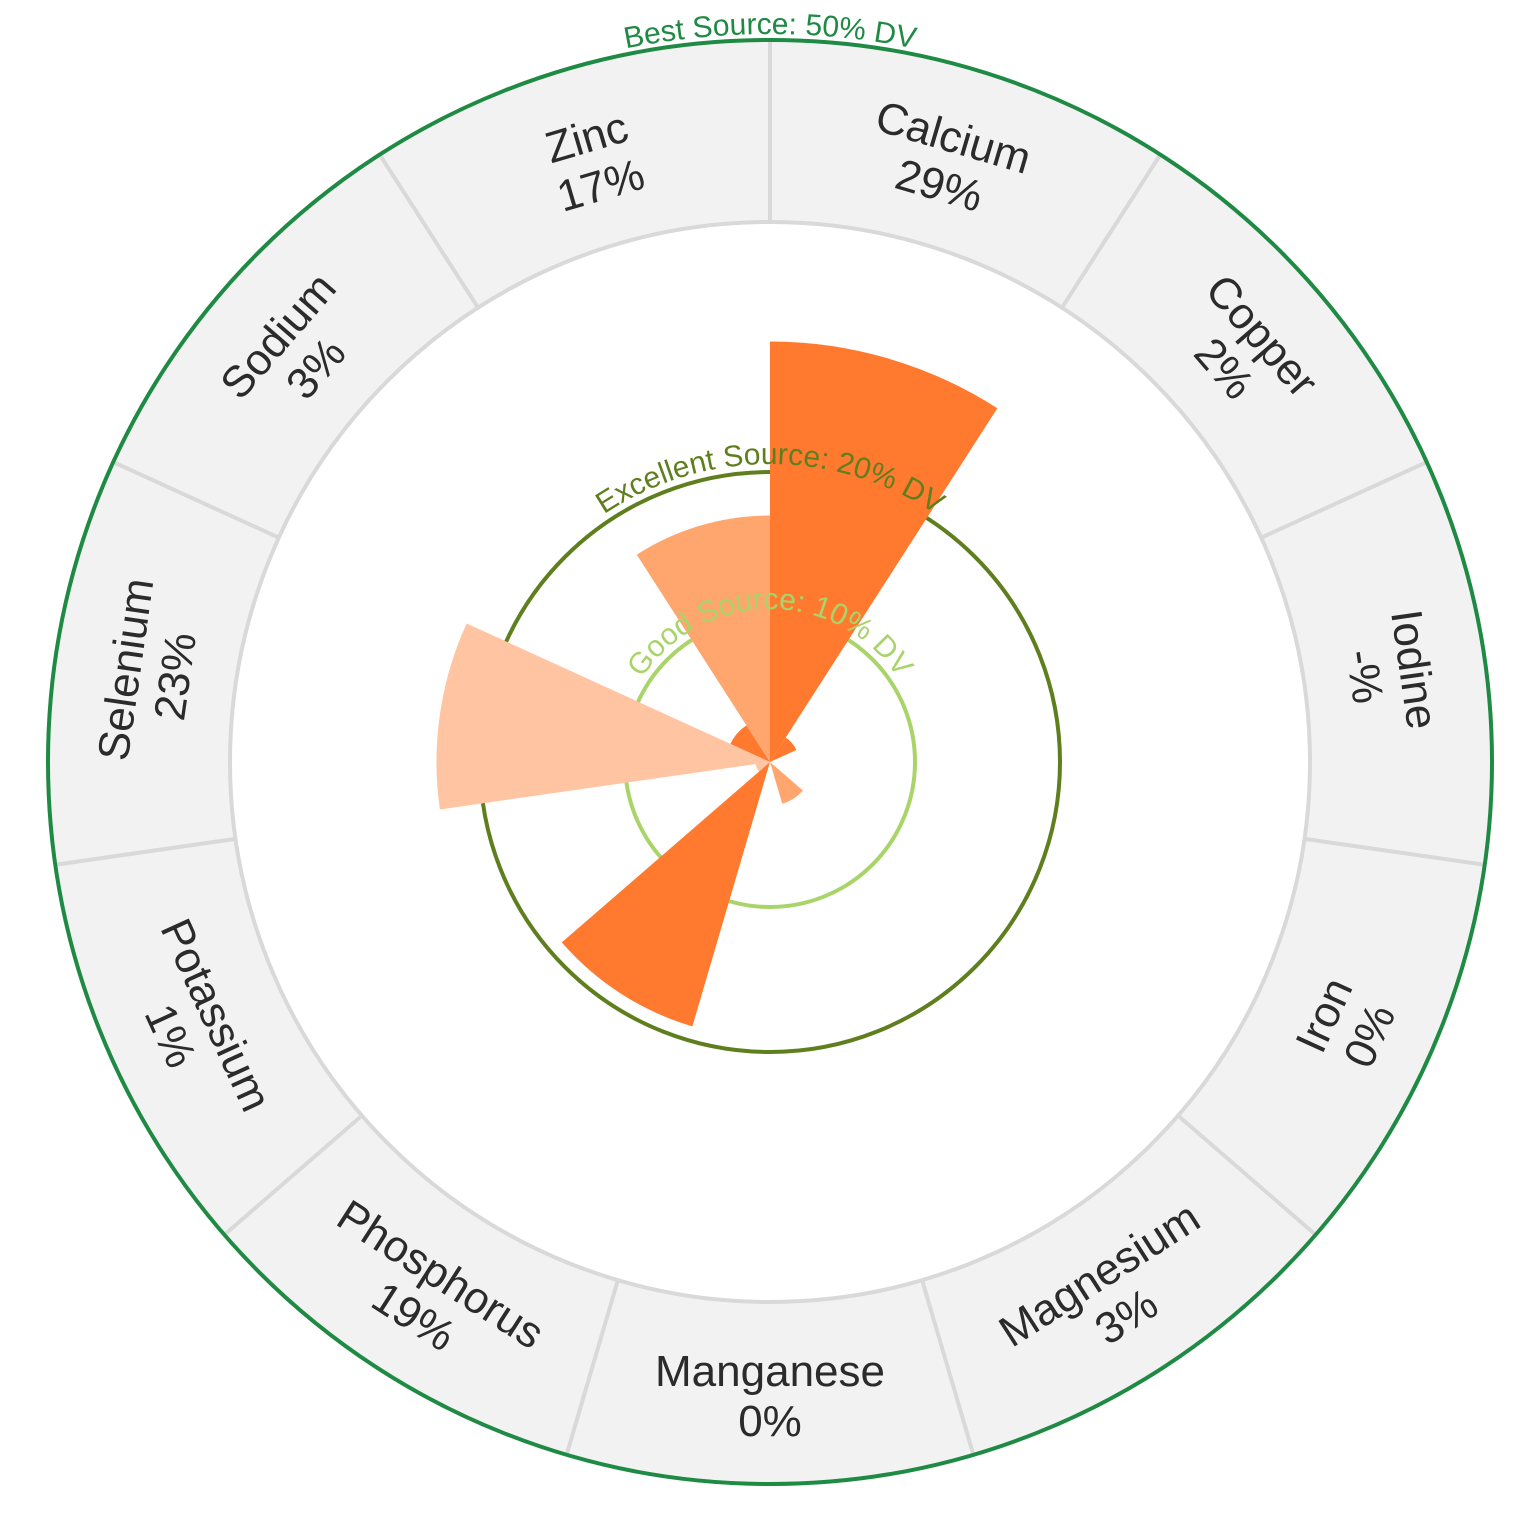  Describe the element at coordinates (884, 551) in the screenshot. I see `bar-calcium` at that location.